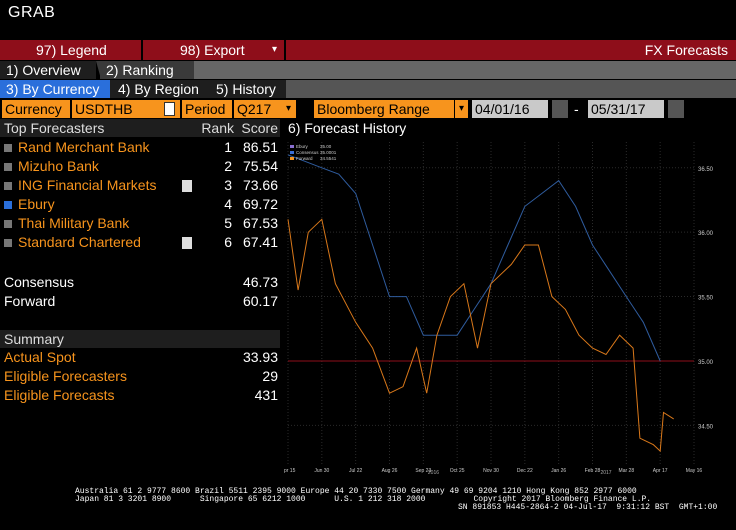 The width and height of the screenshot is (736, 530). What do you see at coordinates (593, 471) in the screenshot?
I see `x-tick-label: Feb 28` at bounding box center [593, 471].